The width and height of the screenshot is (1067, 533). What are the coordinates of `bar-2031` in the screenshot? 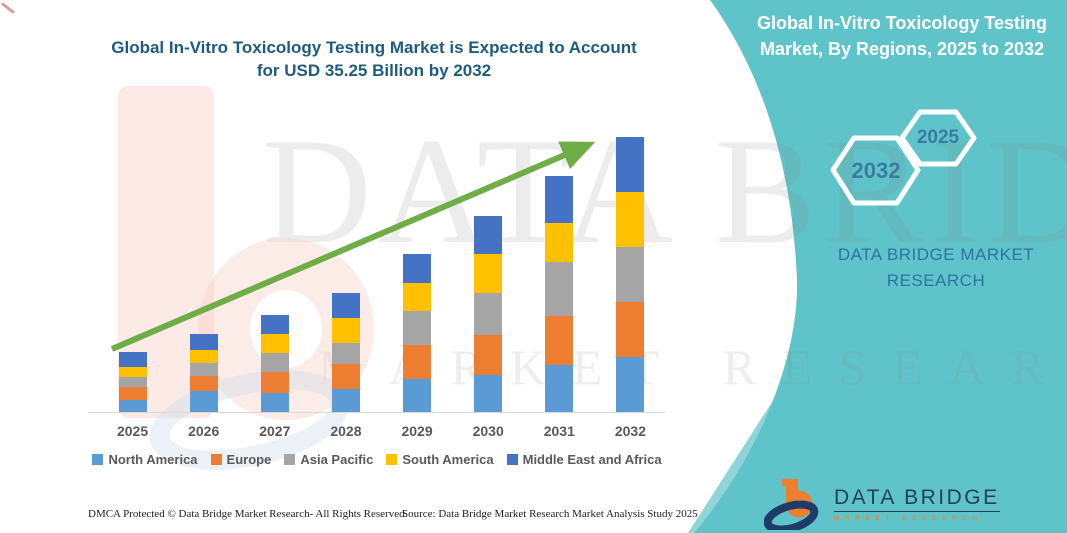 It's located at (559, 267).